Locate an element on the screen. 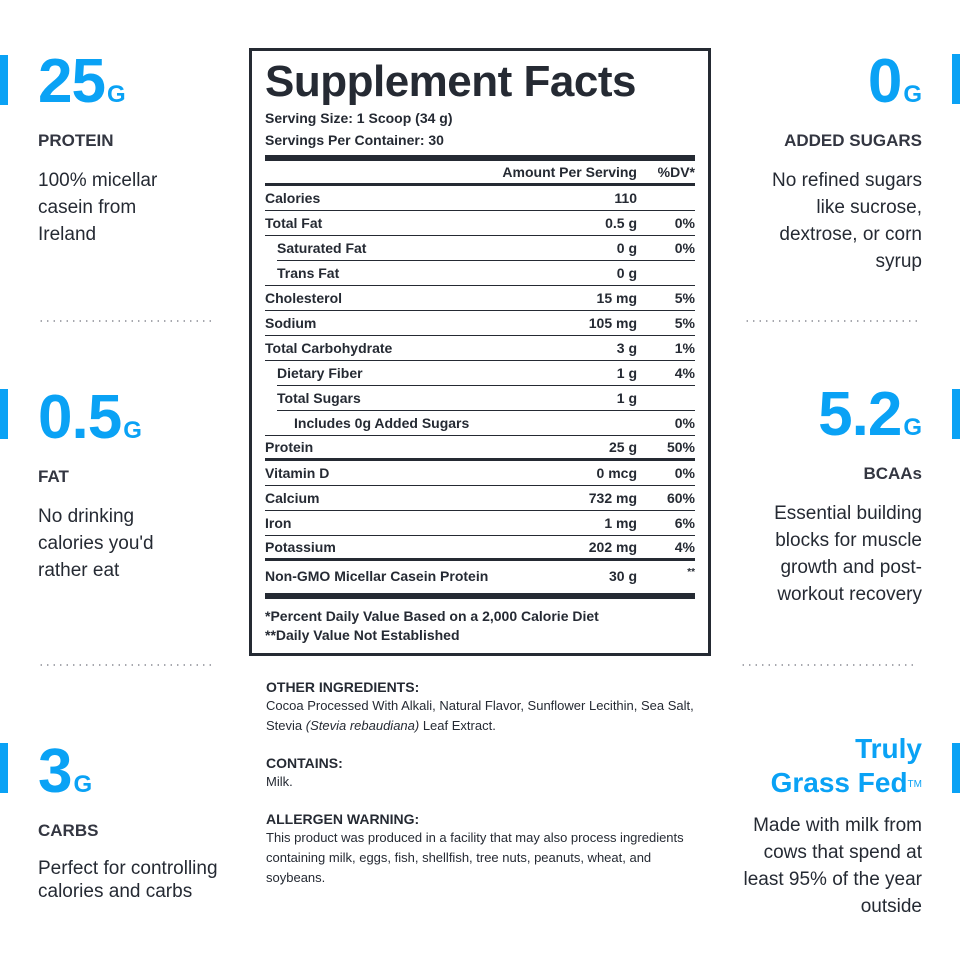  stat-value: 25G is located at coordinates (82, 81).